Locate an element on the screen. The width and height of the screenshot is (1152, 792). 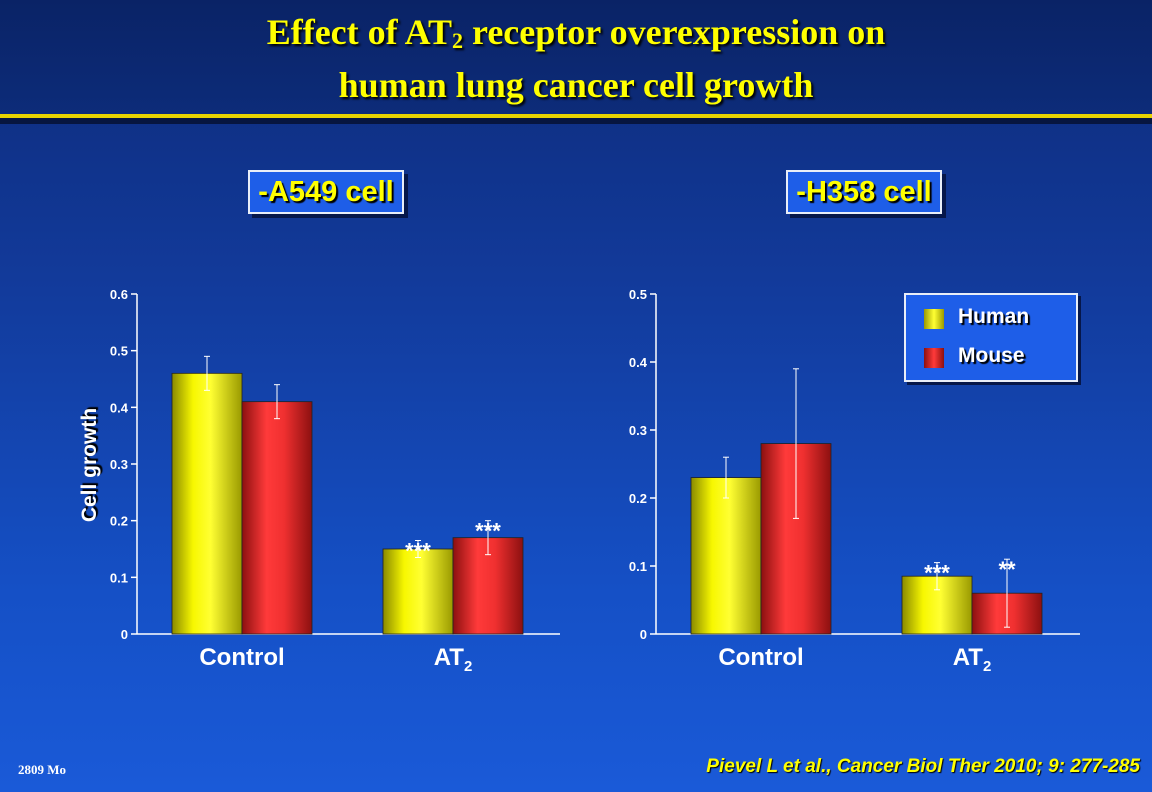
title-line-2: human lung cancer cell growth is located at coordinates (576, 85).